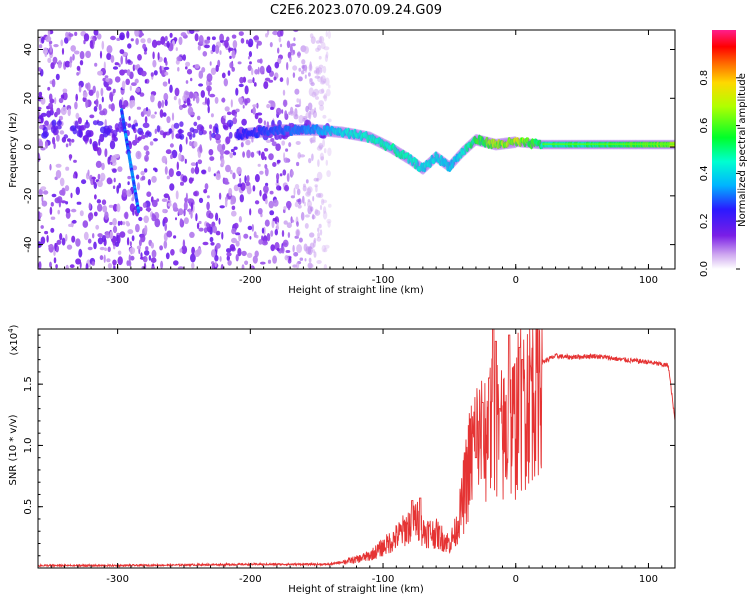 This screenshot has height=600, width=750. I want to click on snr-scale-prefix: (x10, so click(14, 344).